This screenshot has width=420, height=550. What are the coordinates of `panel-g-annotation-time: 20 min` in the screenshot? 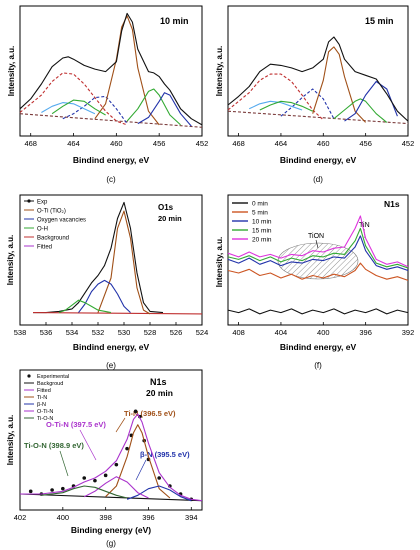 It's located at (159, 393).